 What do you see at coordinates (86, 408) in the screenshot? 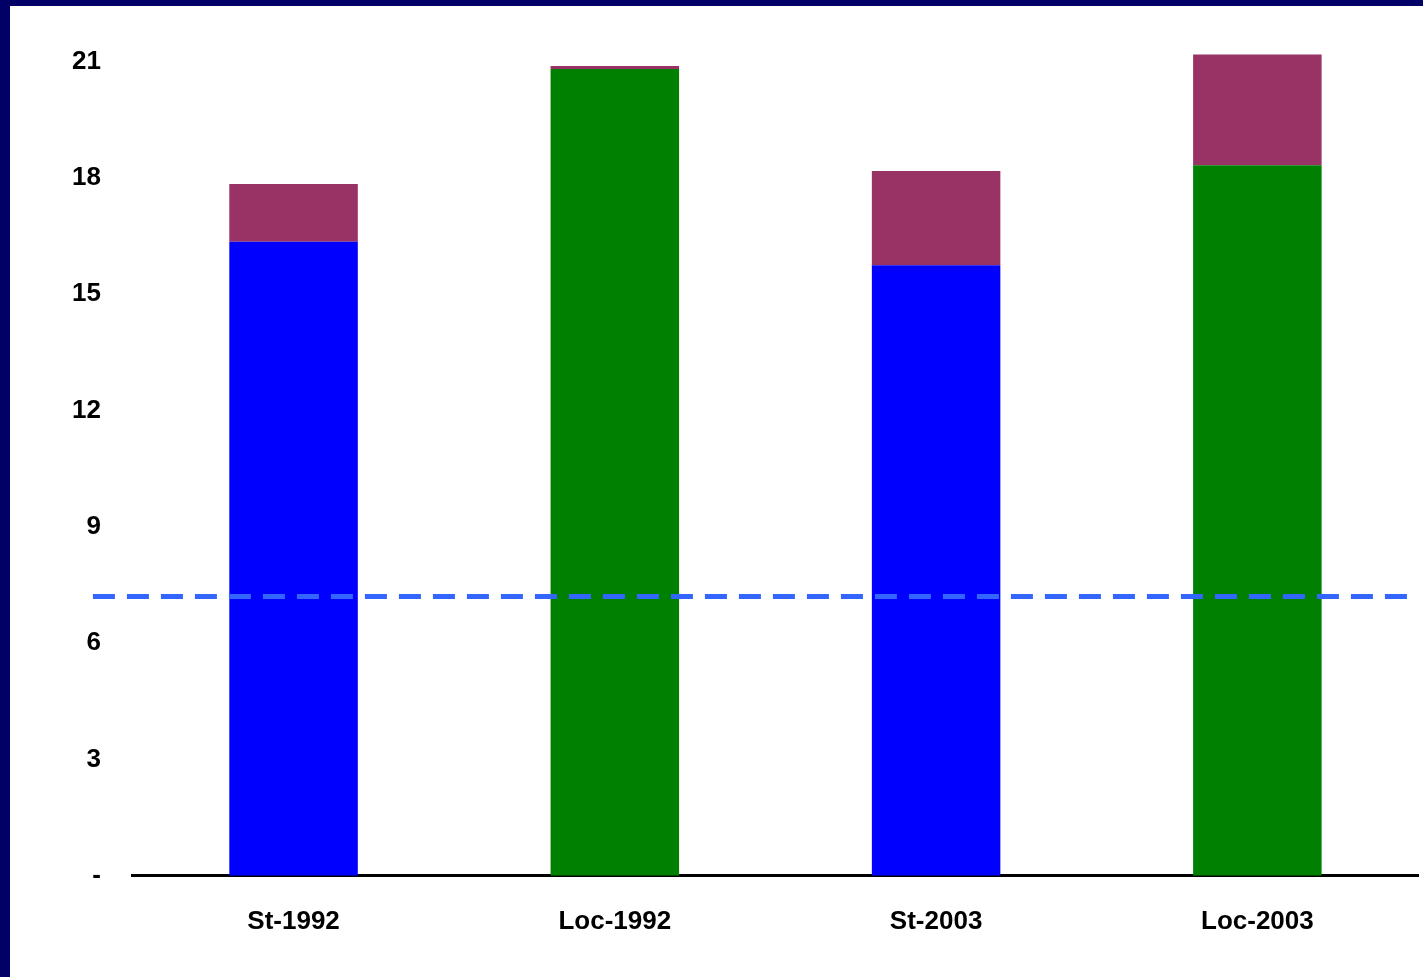
I see `y-tick-label: 12` at bounding box center [86, 408].